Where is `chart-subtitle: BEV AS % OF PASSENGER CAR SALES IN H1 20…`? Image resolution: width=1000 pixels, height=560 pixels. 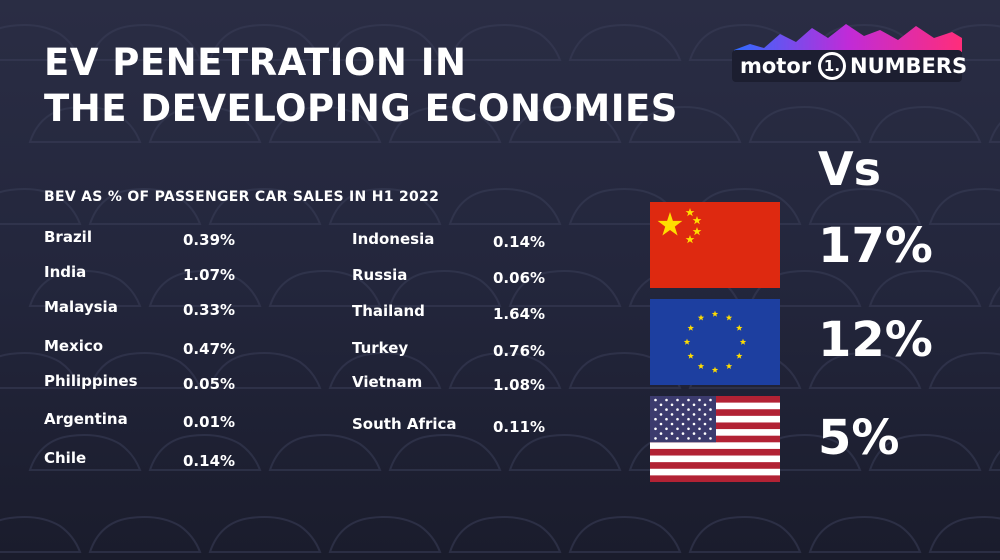
chart-subtitle: BEV AS % OF PASSENGER CAR SALES IN H1 20… is located at coordinates (242, 197).